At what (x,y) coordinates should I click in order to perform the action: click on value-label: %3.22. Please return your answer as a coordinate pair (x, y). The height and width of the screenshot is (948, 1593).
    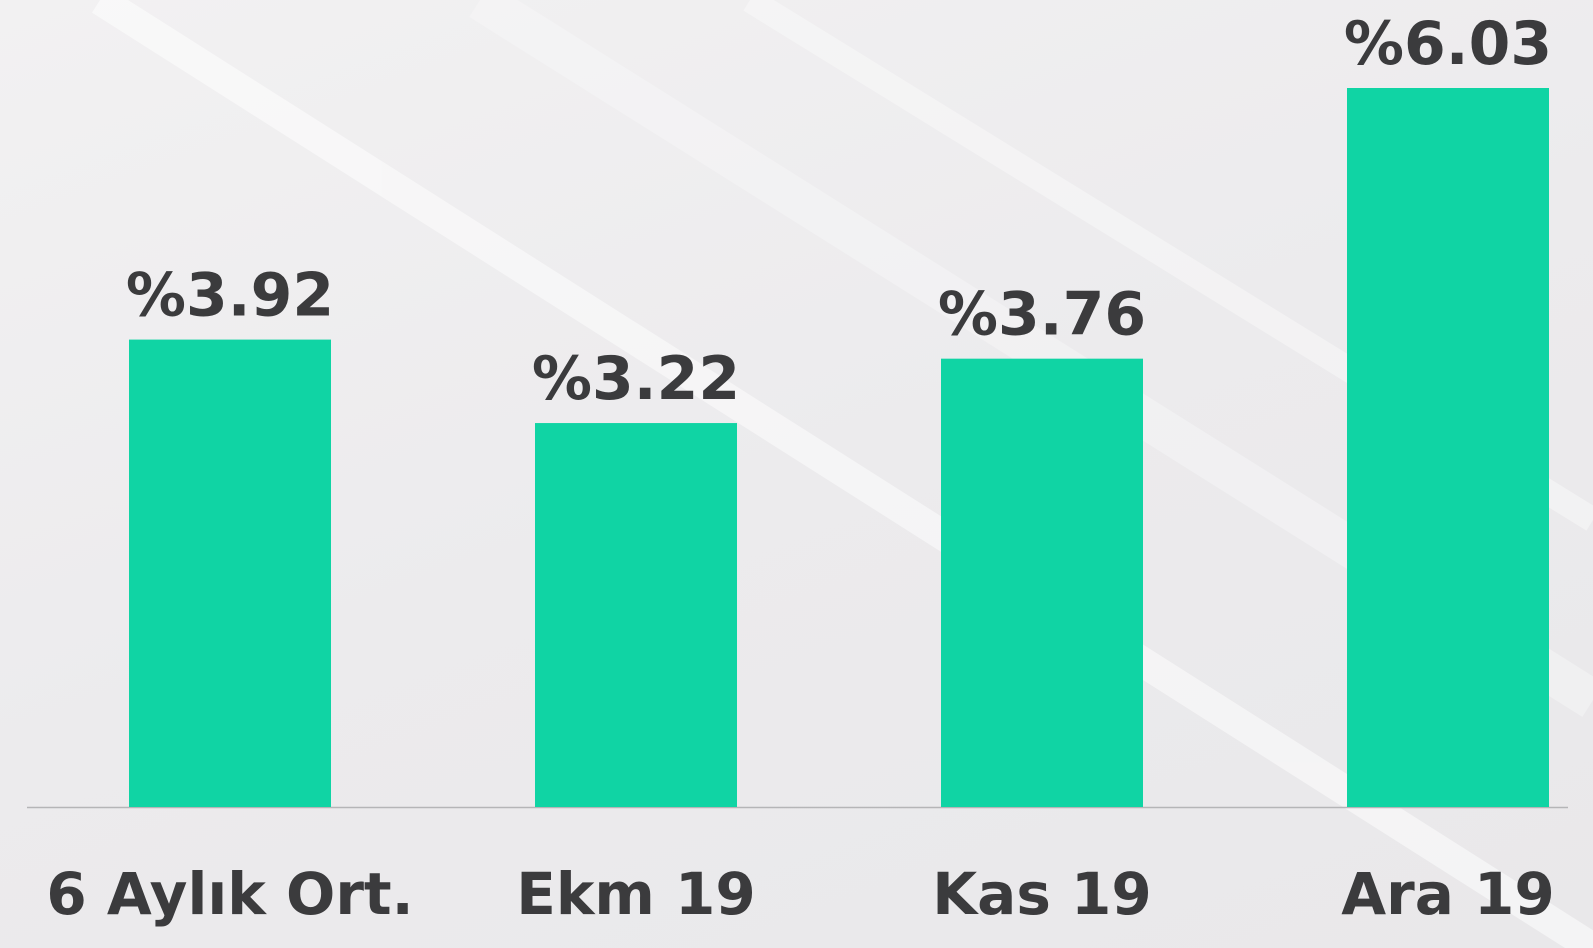
    Looking at the image, I should click on (636, 379).